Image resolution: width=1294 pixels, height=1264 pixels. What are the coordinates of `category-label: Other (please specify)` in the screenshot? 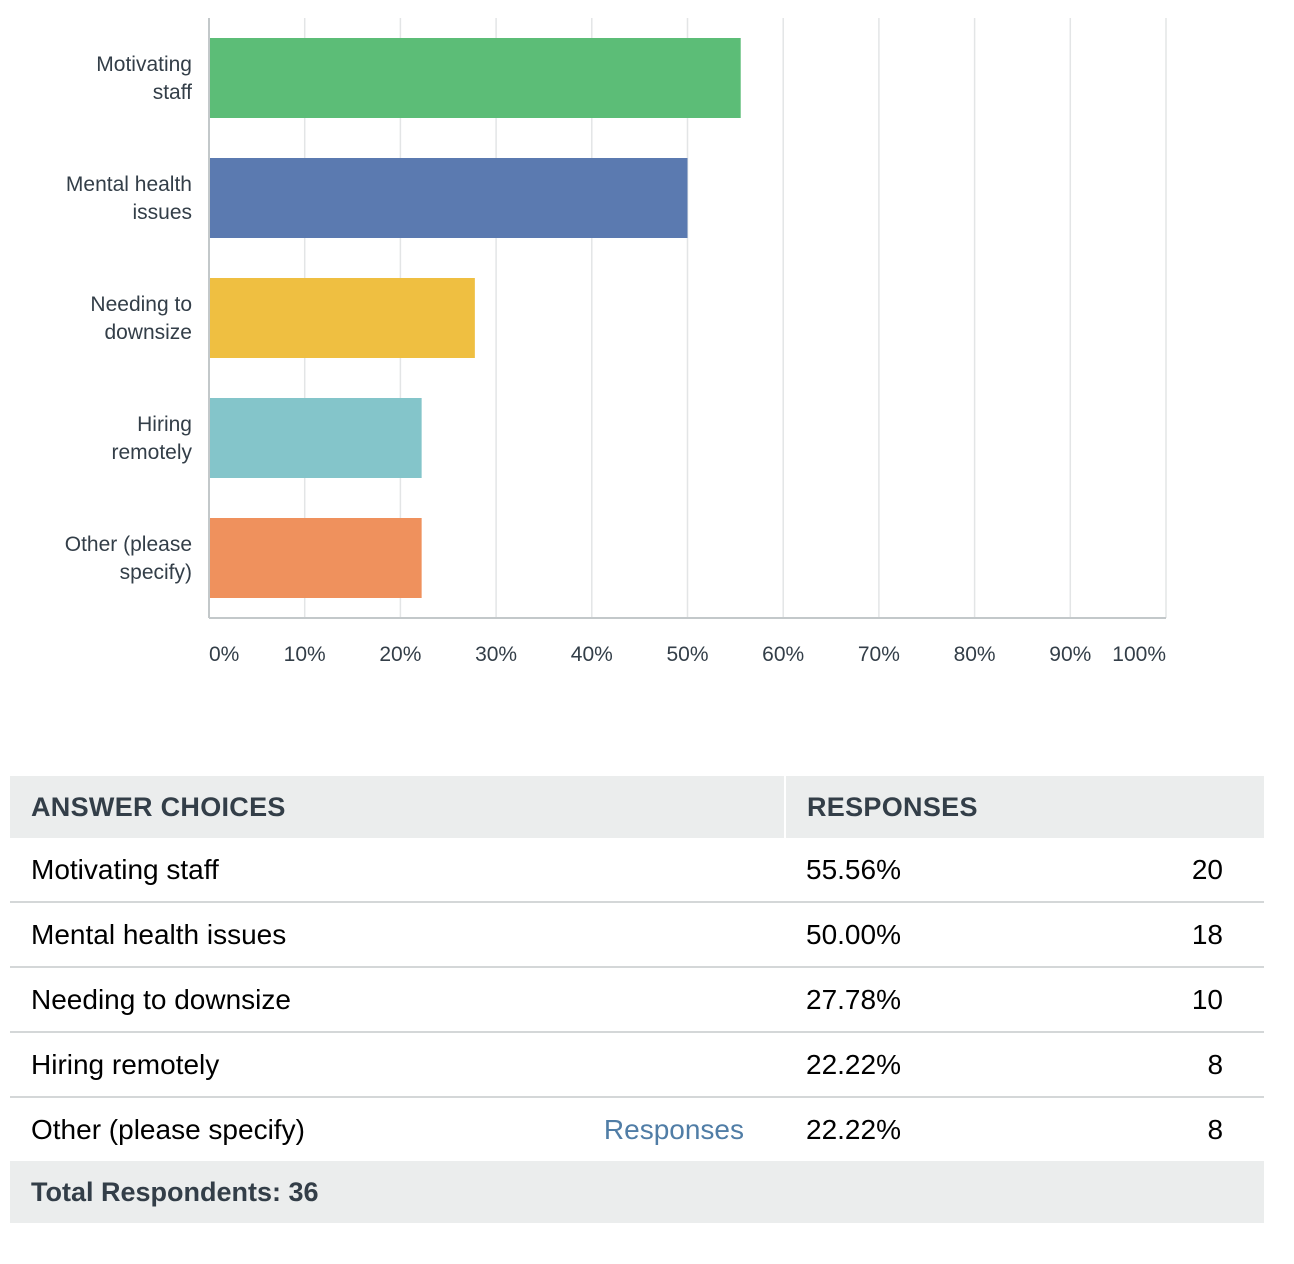 It's located at (128, 558).